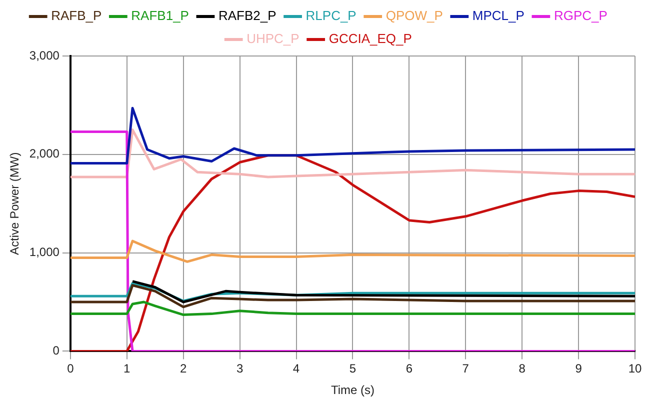  What do you see at coordinates (15, 203) in the screenshot?
I see `y-axis-title: Active Power (MW)` at bounding box center [15, 203].